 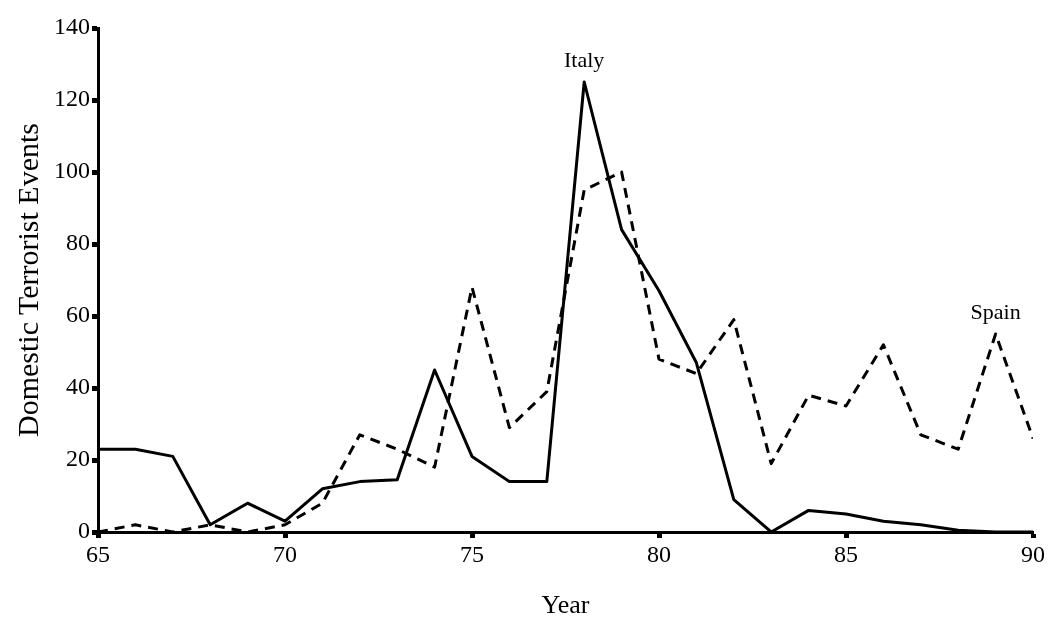 What do you see at coordinates (78, 458) in the screenshot?
I see `y-tick-label: 20` at bounding box center [78, 458].